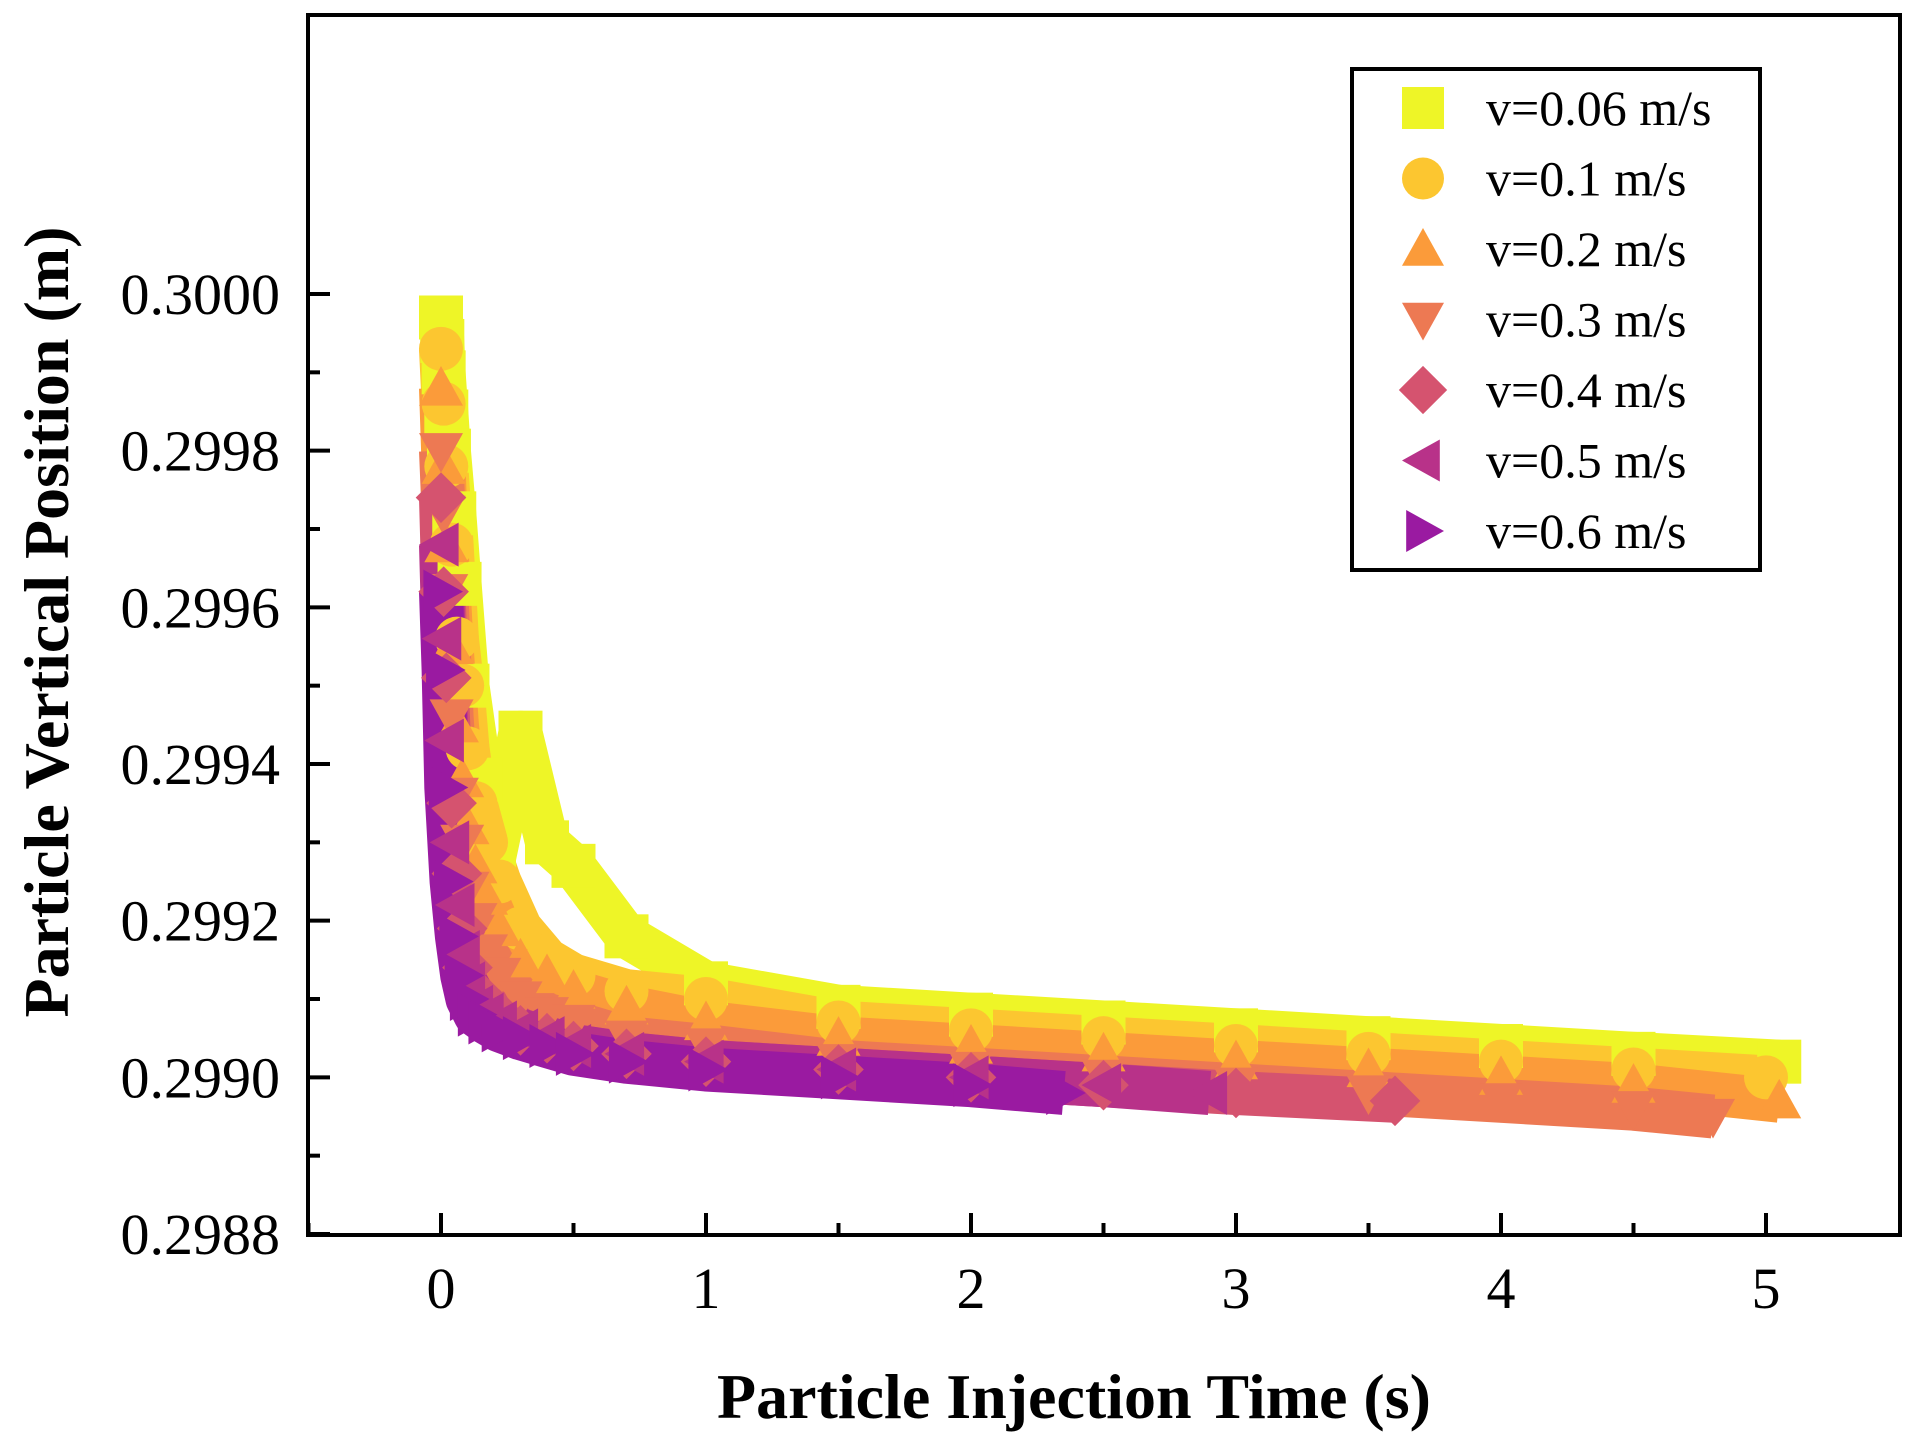  Describe the element at coordinates (201, 451) in the screenshot. I see `y-tick-label: 0.2998` at that location.